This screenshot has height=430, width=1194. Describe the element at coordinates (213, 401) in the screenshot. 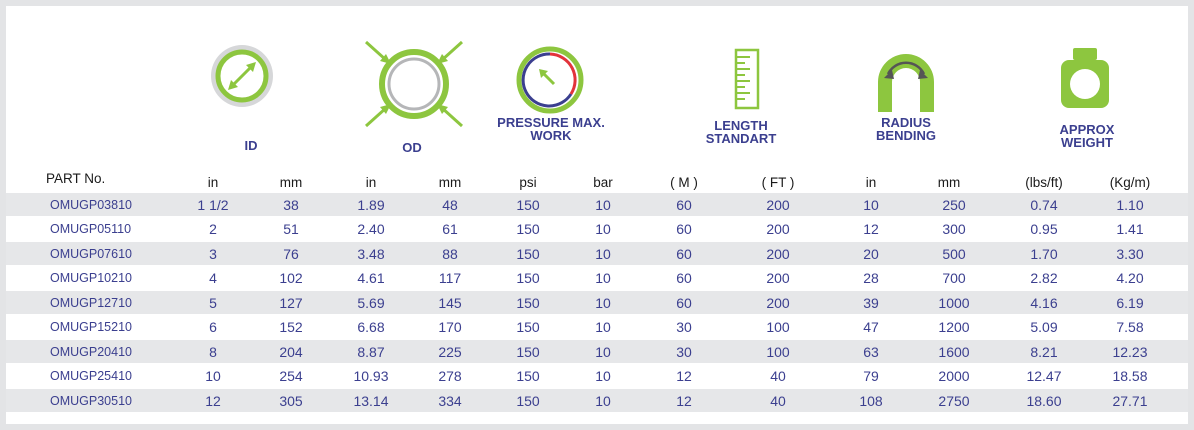

I see `id-in-cell: 12` at that location.